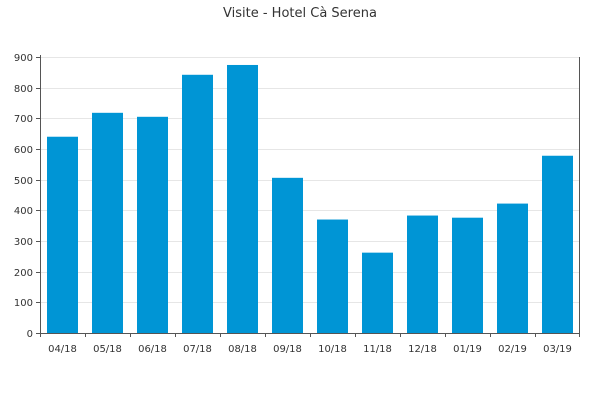  I want to click on x-tick-label: 03/19, so click(557, 349).